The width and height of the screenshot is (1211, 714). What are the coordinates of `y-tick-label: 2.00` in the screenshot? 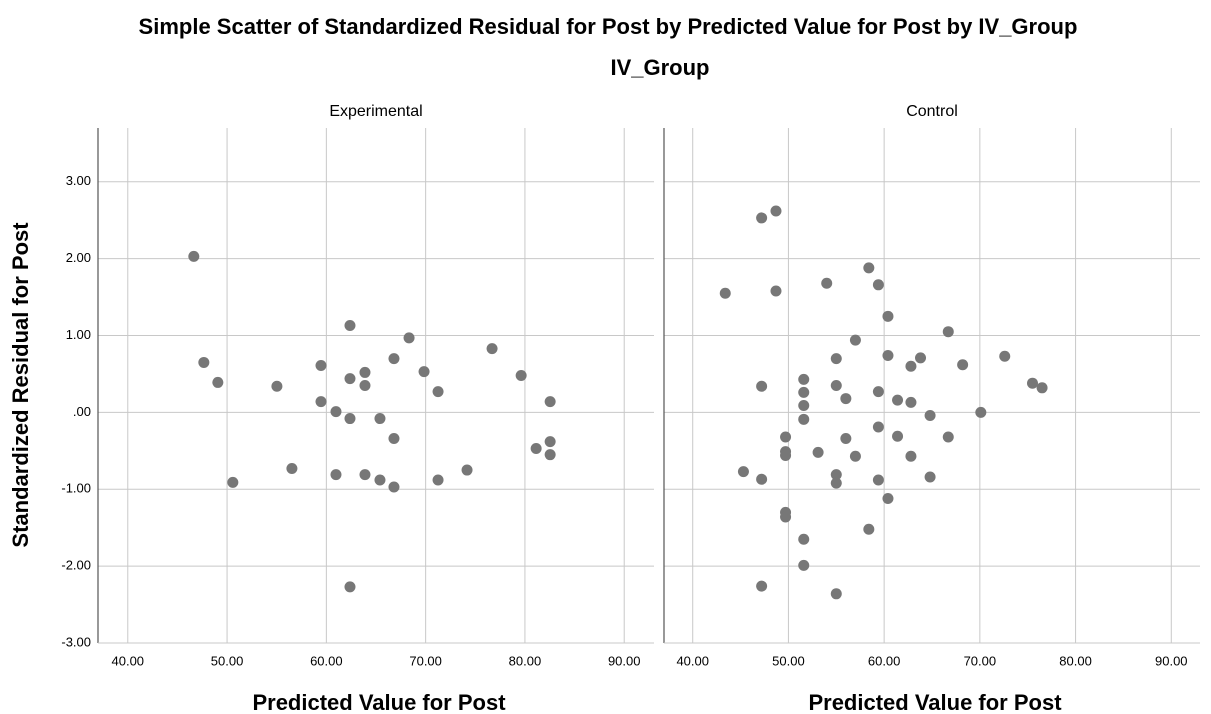 It's located at (78, 257).